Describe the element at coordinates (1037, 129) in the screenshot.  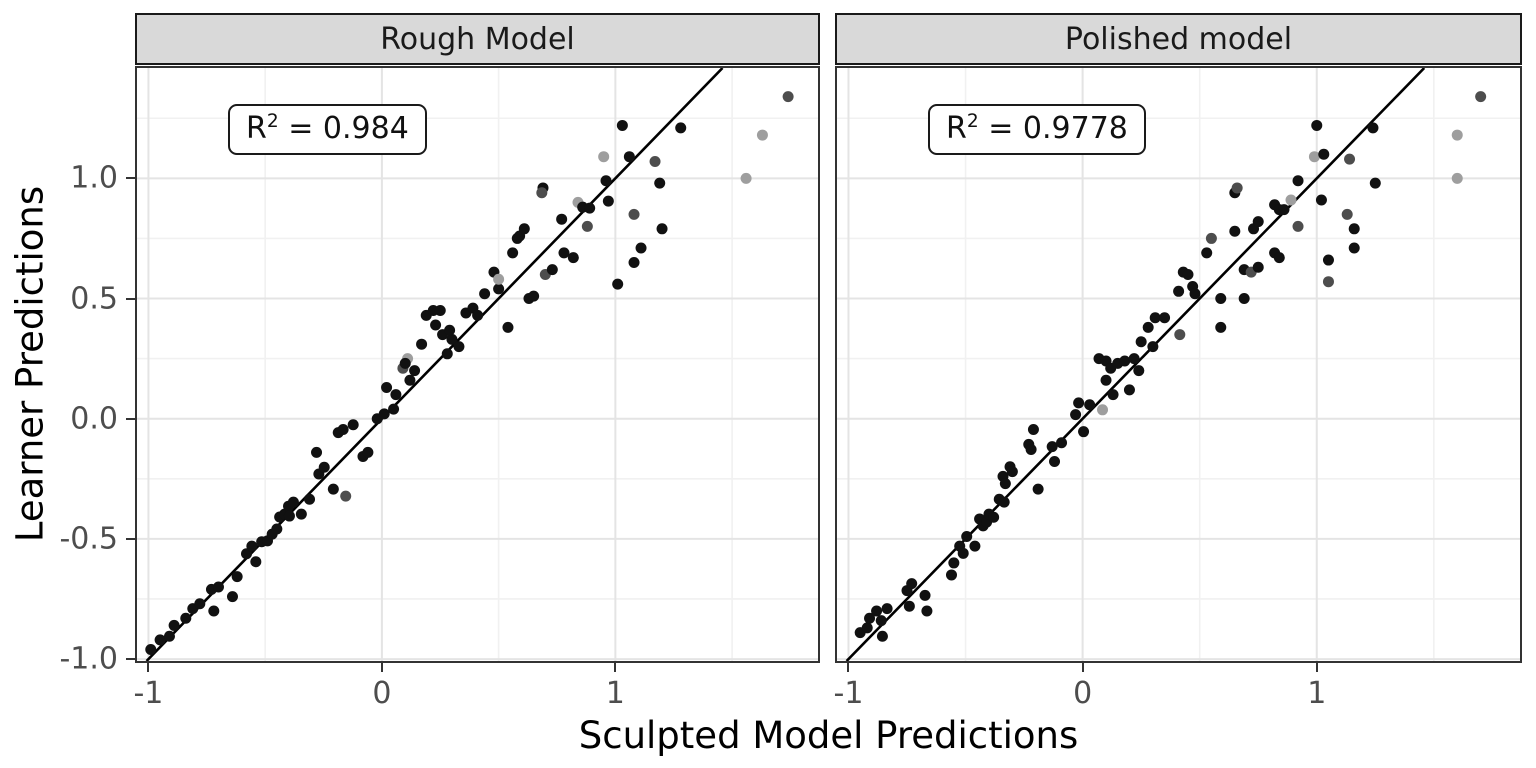
I see `r-squared-annotation-polished: R2 = 0.9778` at that location.